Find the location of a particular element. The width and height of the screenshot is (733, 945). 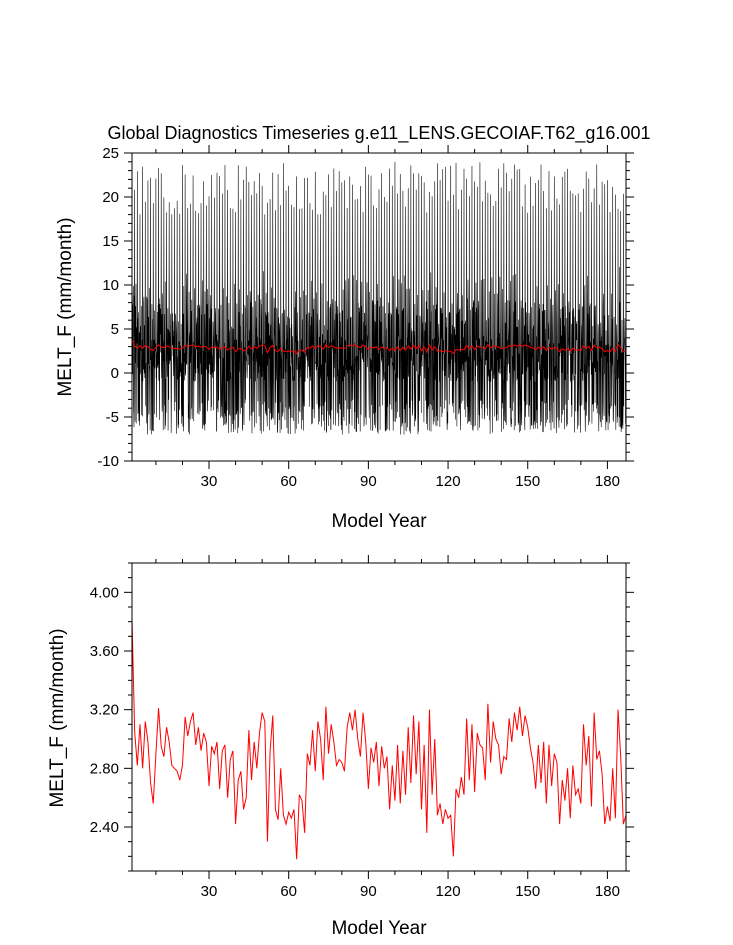

top-x-tick-label: 150 is located at coordinates (527, 481).